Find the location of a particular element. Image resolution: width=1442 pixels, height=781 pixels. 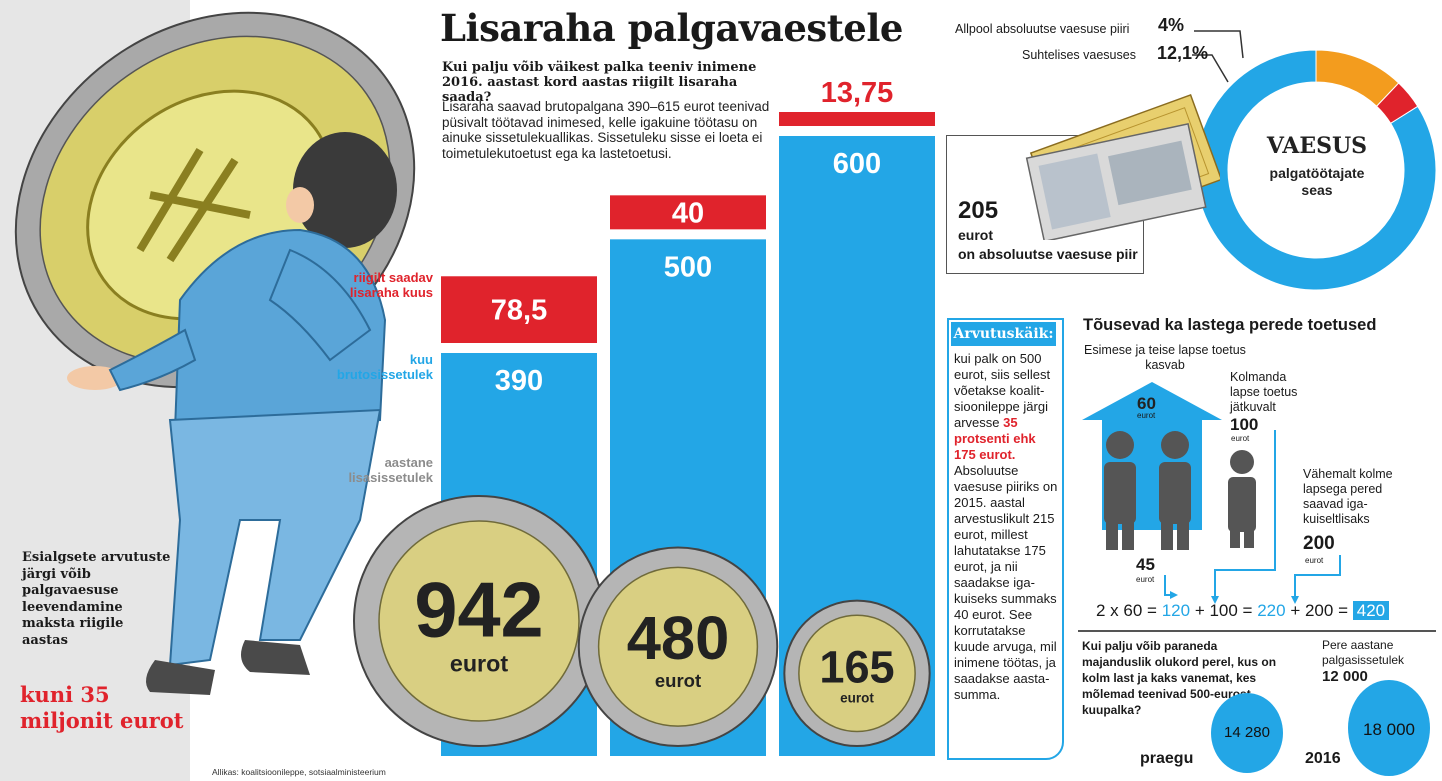

third-child-label: Kolmanda lapse toetus jätkuvalt is located at coordinates (1264, 392).